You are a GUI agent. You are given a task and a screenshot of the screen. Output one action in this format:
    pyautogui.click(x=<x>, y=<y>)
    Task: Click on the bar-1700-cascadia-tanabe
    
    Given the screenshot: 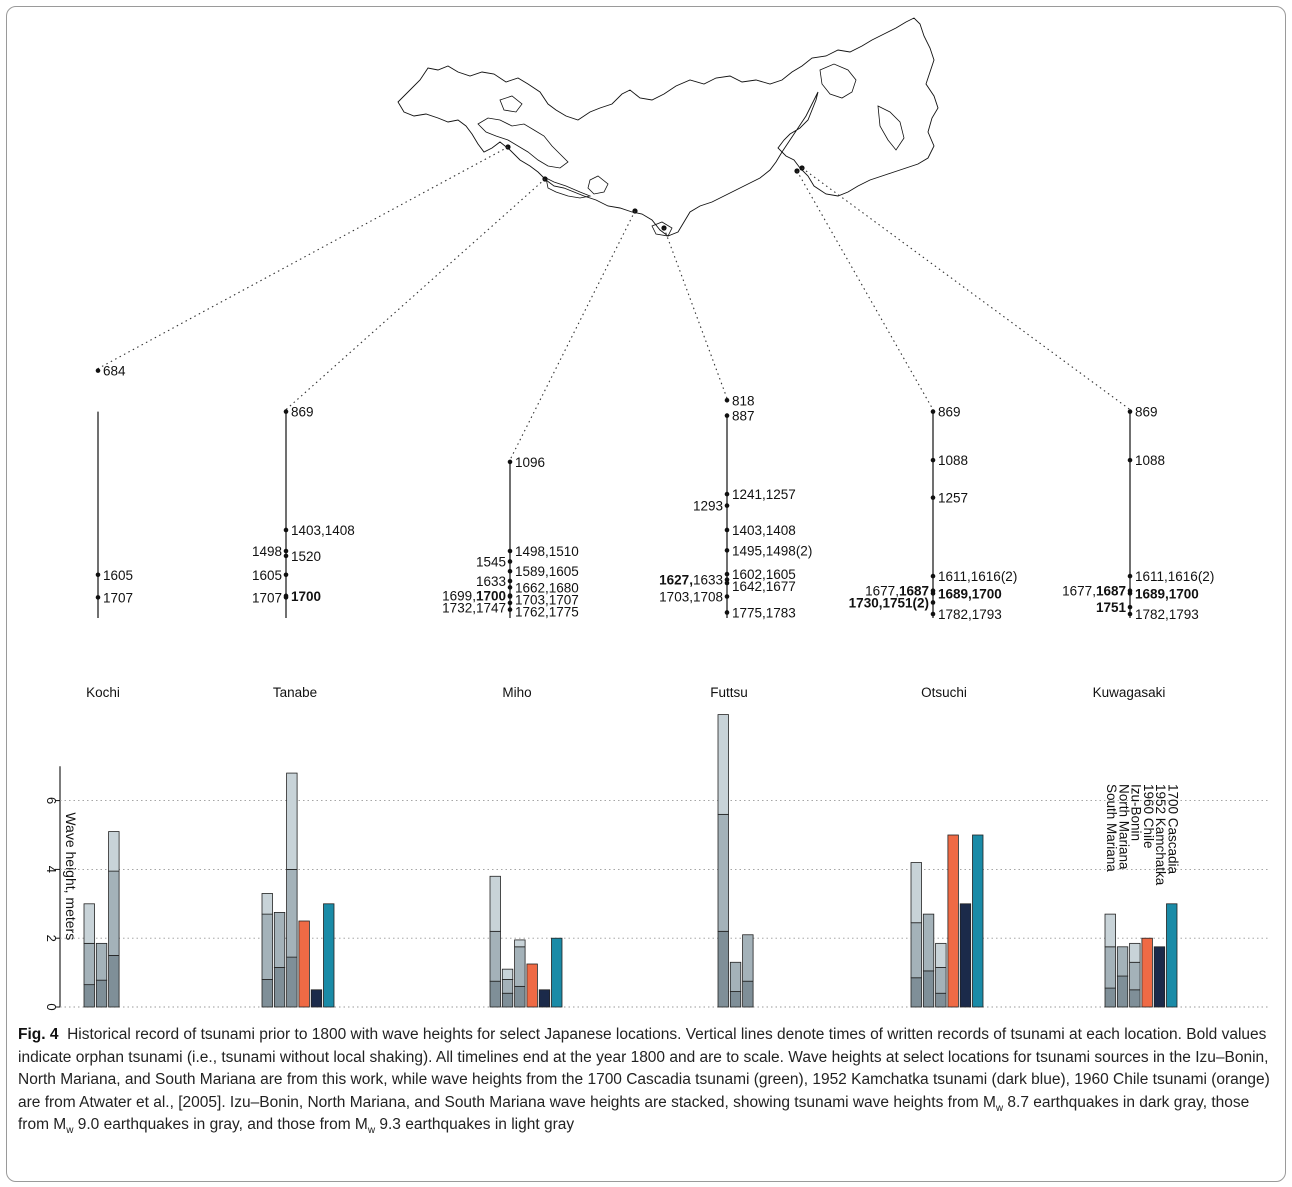 What is the action you would take?
    pyautogui.click(x=329, y=955)
    